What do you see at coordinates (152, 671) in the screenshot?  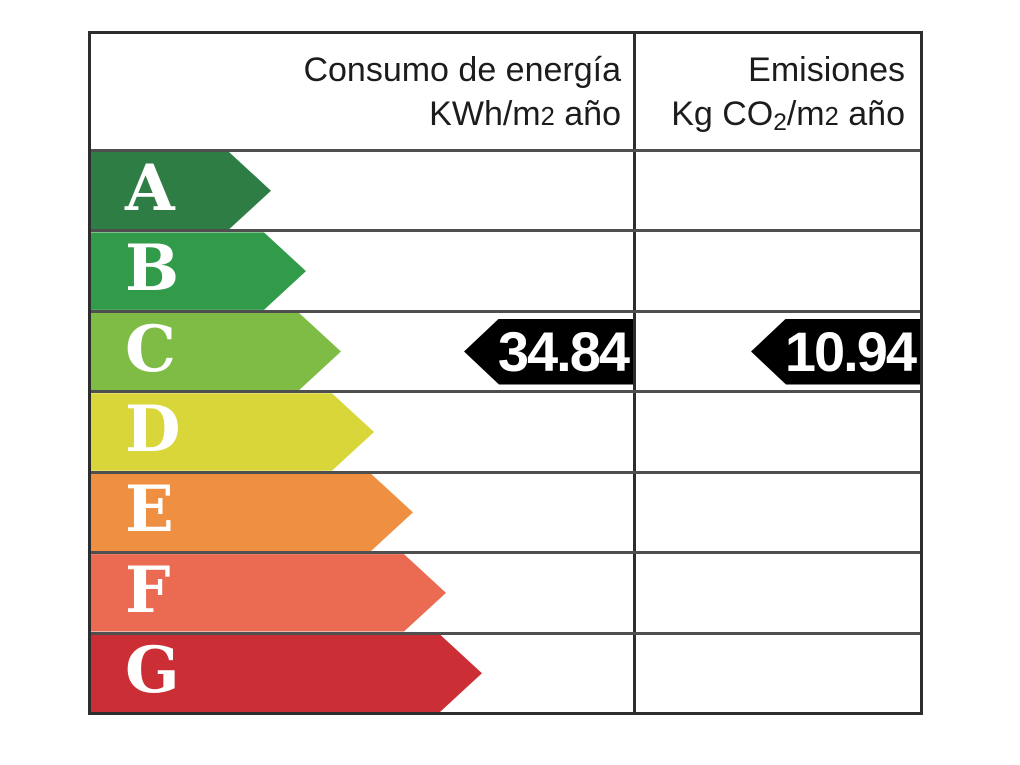 I see `rating-letter-g: G` at bounding box center [152, 671].